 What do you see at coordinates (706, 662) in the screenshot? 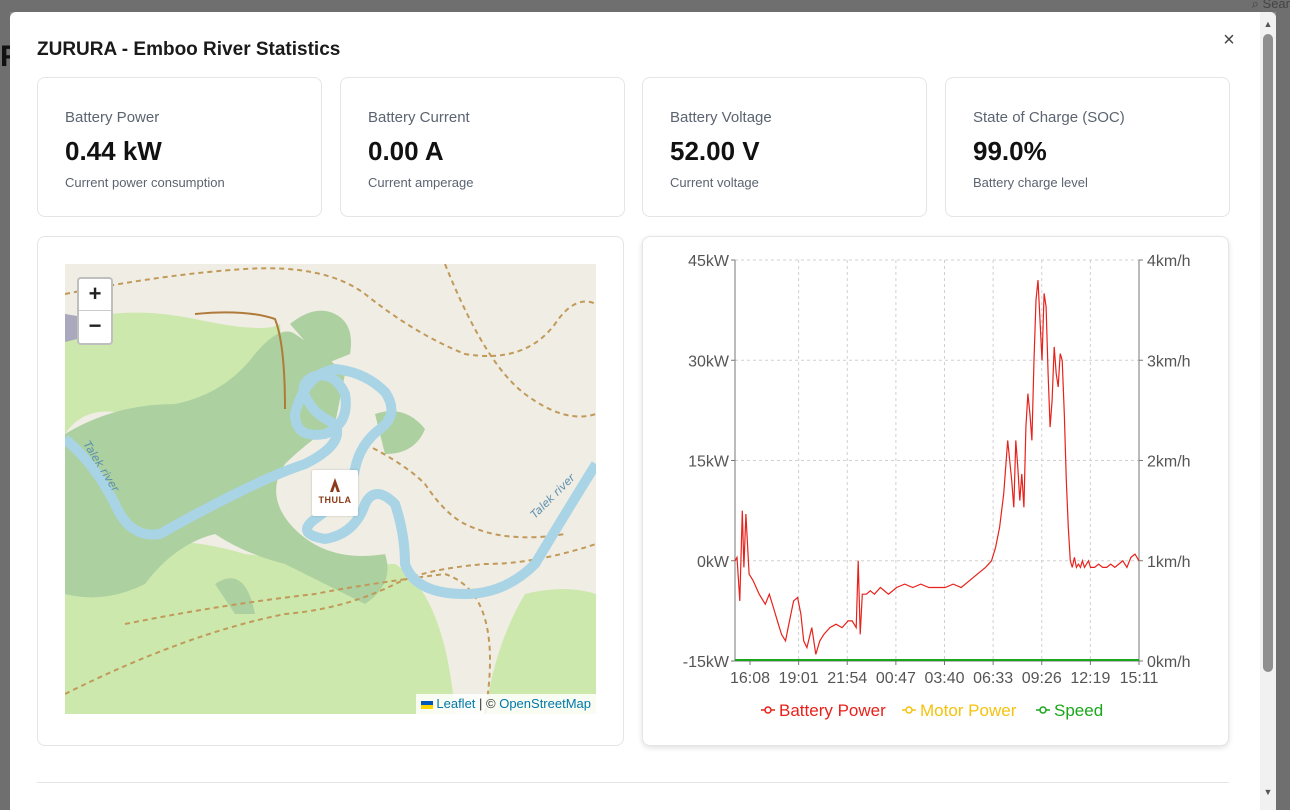
I see `y-axis-left-tick-label: -15kW` at bounding box center [706, 662].